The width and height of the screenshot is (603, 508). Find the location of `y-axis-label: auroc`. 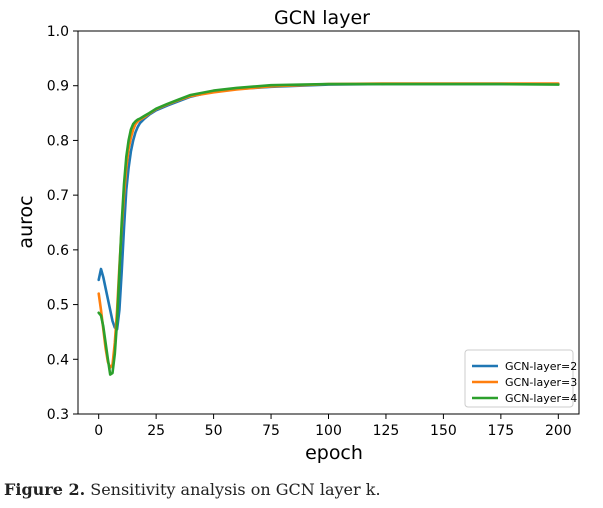

y-axis-label: auroc is located at coordinates (26, 221).